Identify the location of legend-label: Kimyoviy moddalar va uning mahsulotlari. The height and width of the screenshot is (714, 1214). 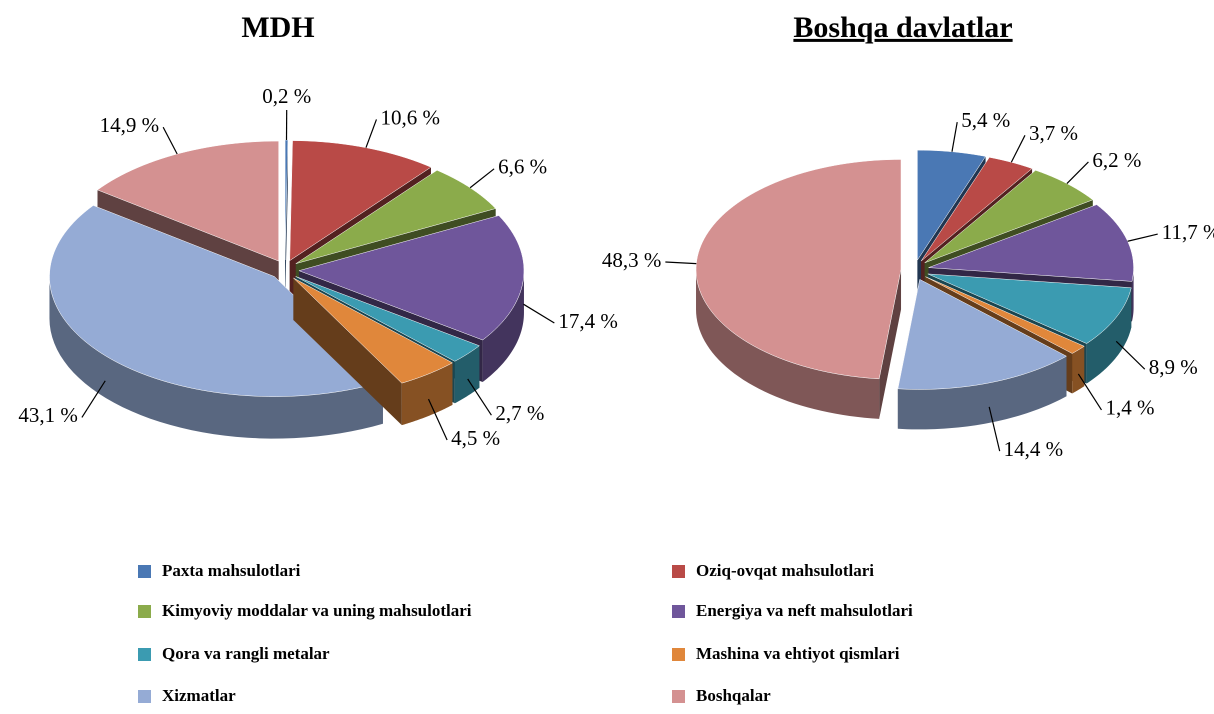
(317, 610).